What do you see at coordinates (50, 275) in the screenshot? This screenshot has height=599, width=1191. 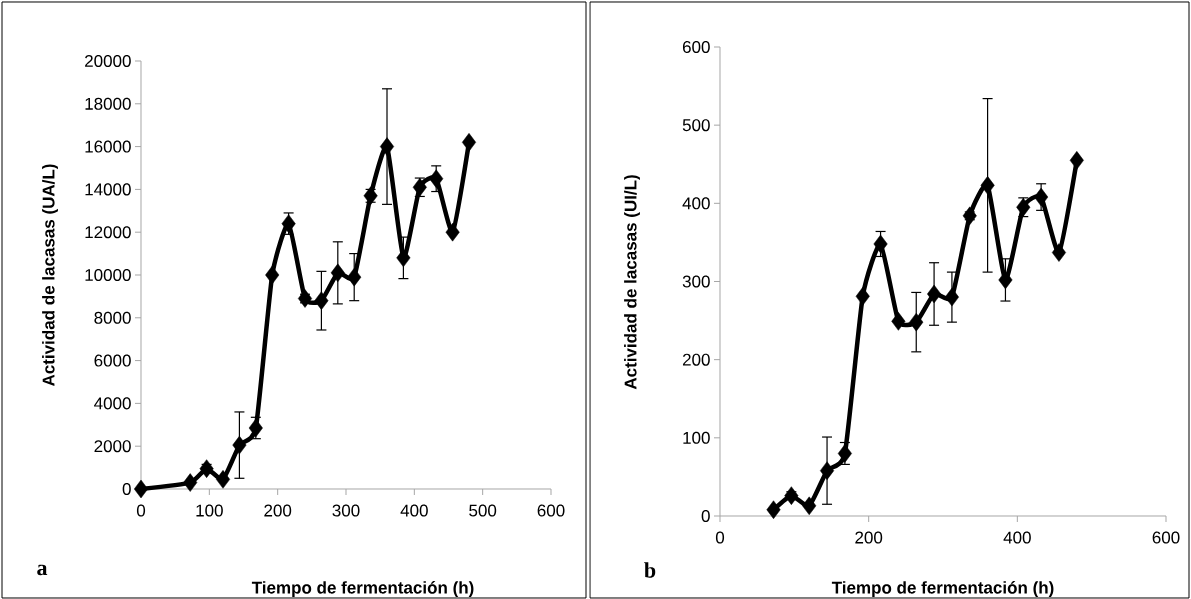 I see `y-axis-title: Actividad de lacasas (UA/L)` at bounding box center [50, 275].